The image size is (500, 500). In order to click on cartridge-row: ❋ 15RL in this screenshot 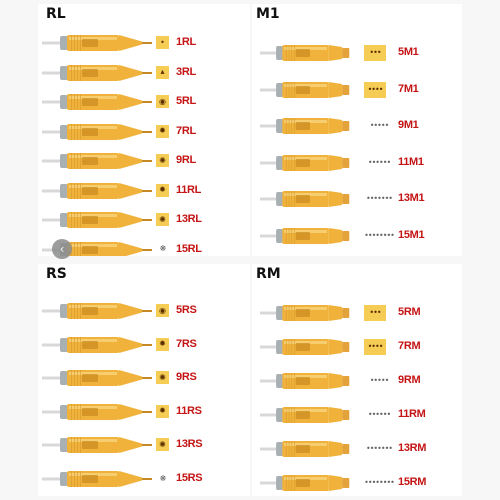, I will do `click(144, 247)`.